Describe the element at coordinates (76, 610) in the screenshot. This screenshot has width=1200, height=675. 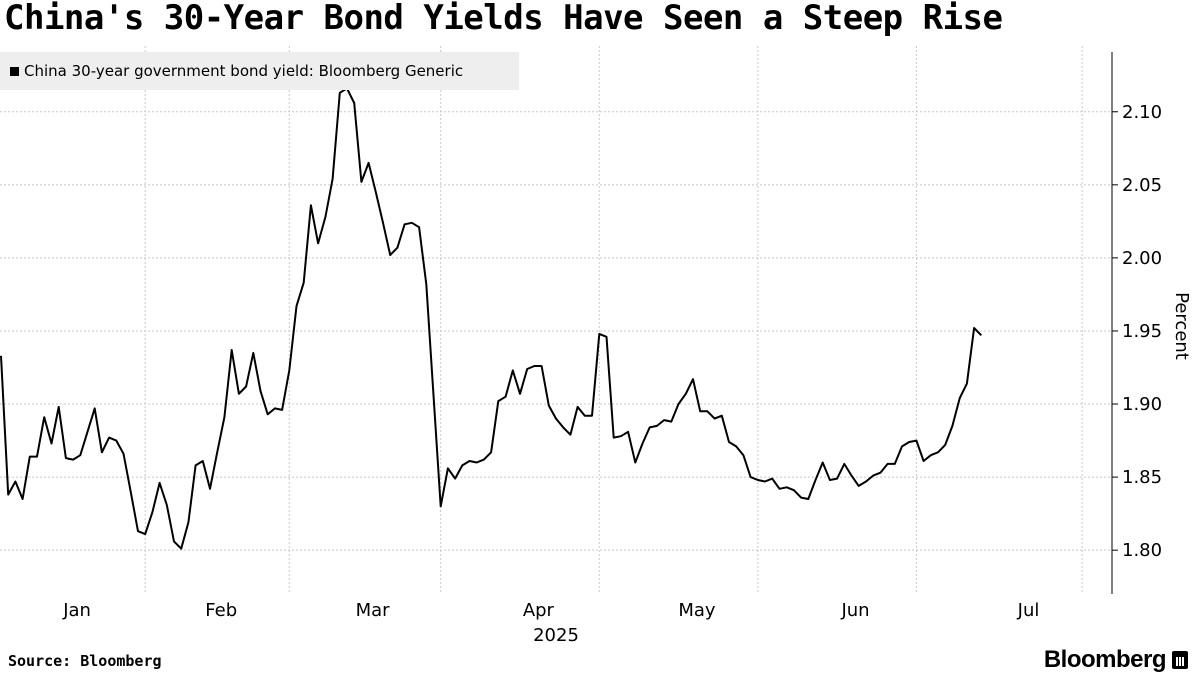
I see `x-tick-label: Jan` at that location.